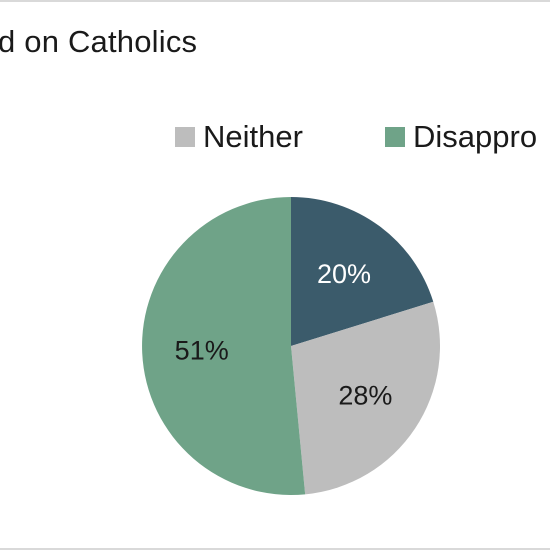 The image size is (550, 550). I want to click on legend-swatch-neither, so click(185, 137).